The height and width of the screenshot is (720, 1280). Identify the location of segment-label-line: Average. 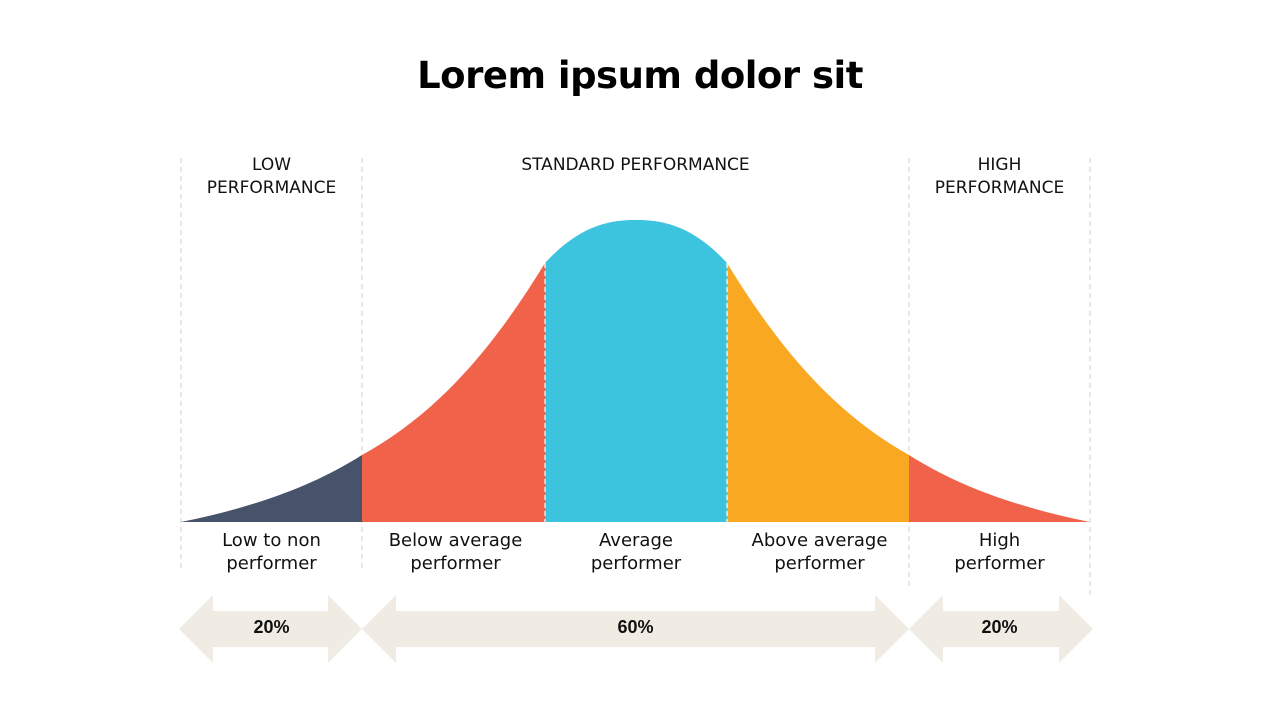
(636, 540).